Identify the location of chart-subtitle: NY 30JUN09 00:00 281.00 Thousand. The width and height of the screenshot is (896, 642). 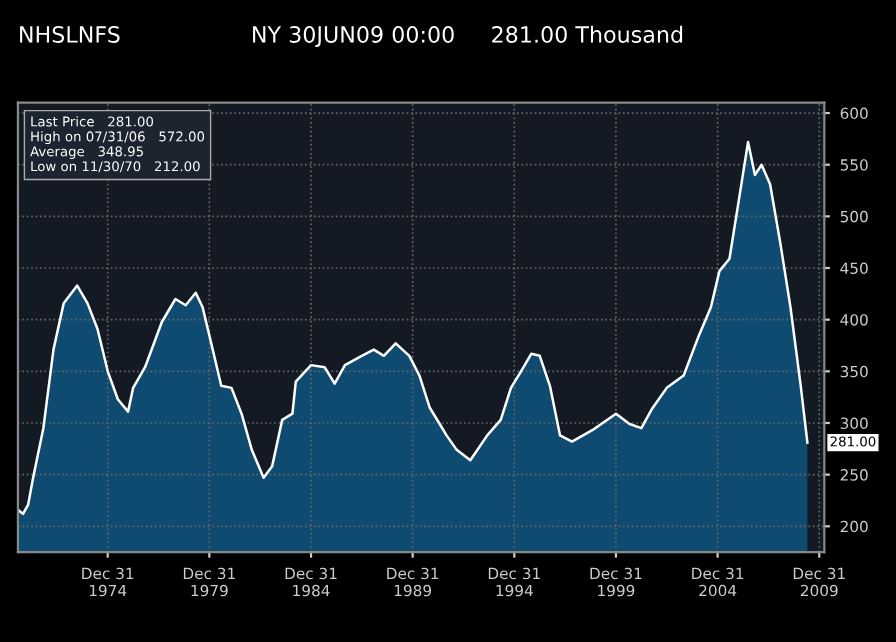
(468, 36).